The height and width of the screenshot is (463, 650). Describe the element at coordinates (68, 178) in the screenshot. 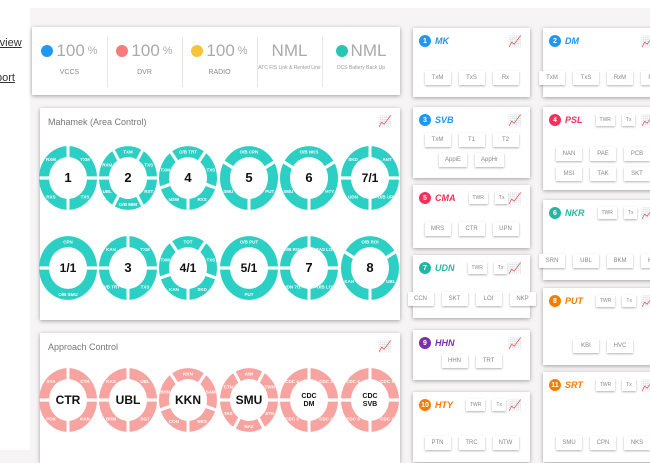

I see `sector-ring: TXM TXS RXS RXM 1` at that location.